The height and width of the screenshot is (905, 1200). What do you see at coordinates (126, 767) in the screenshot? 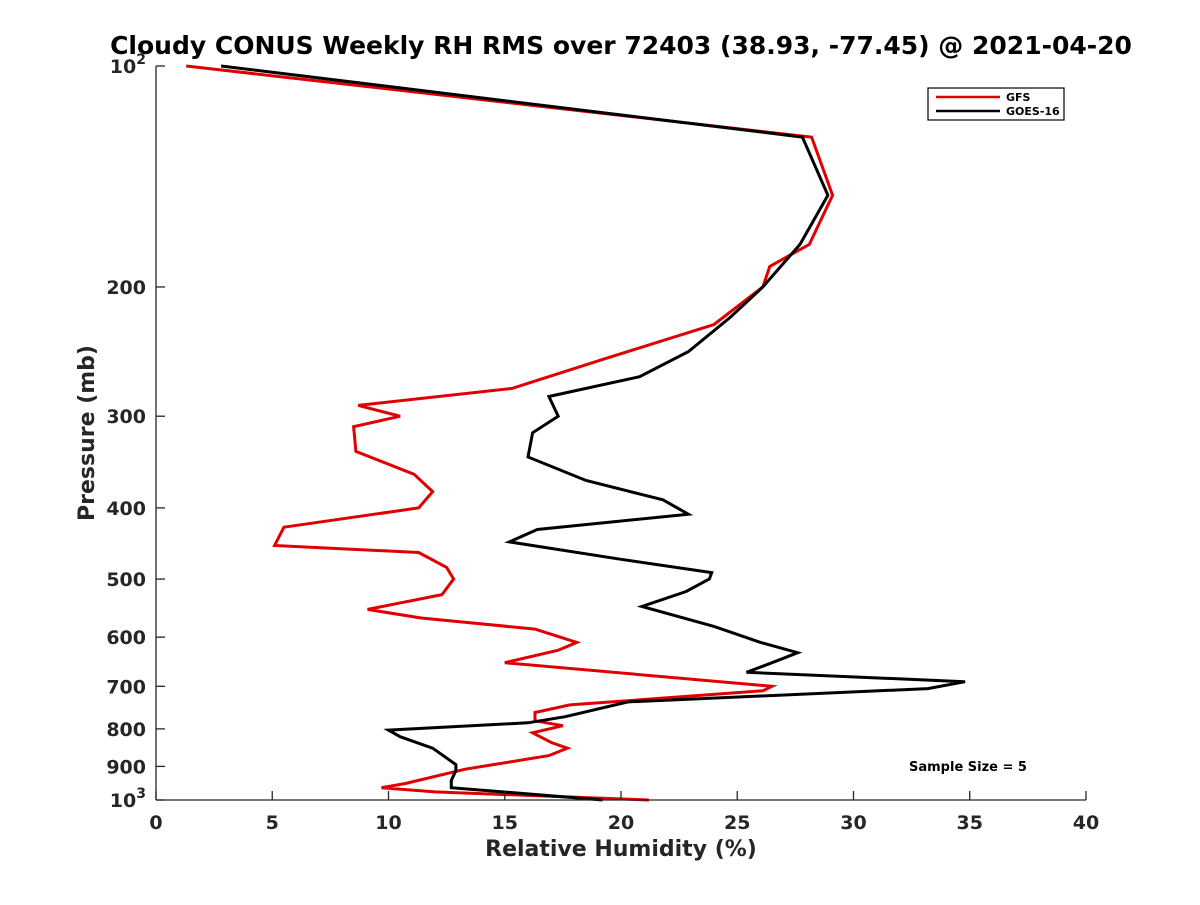
I see `y-tick-label: 900` at bounding box center [126, 767].